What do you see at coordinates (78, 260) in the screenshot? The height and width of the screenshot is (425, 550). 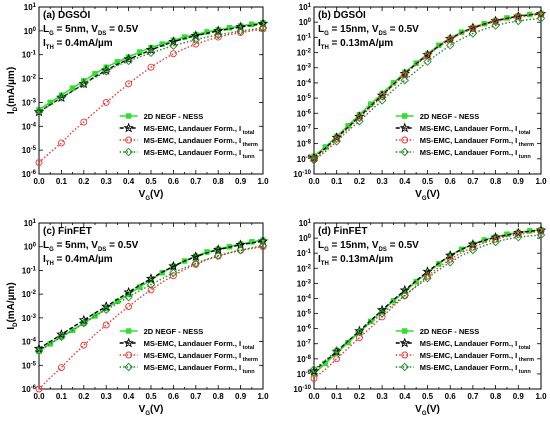 I see `panel-annotation: ITH = 0.4mA/µm` at bounding box center [78, 260].